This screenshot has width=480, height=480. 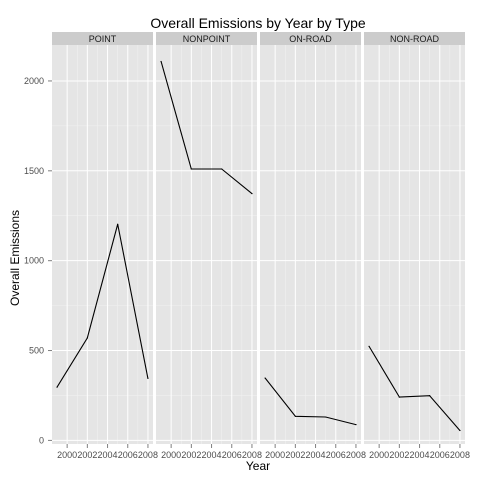 I want to click on strip-label: ON-ROAD, so click(x=310, y=39).